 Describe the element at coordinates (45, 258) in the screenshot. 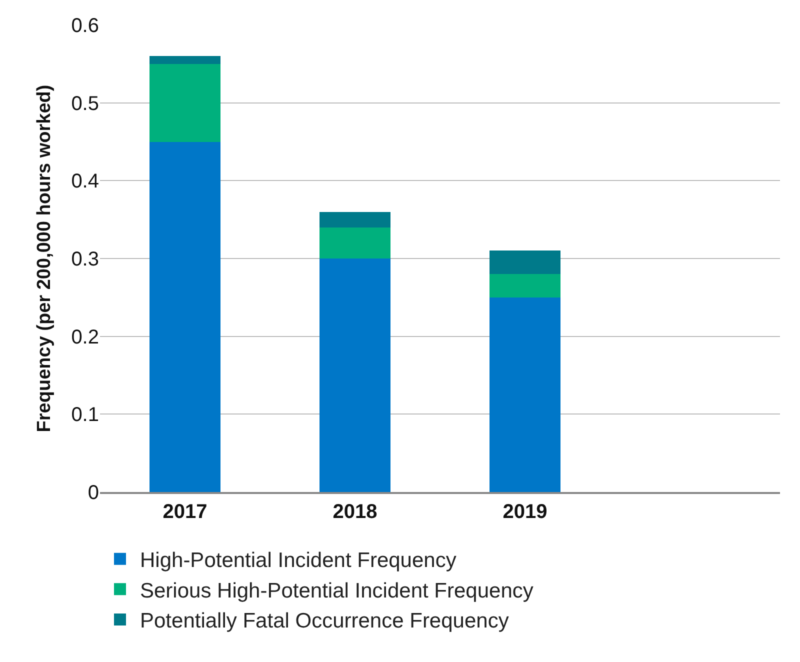

I see `y-axis-title: Frequency (per 200,000 hours worked)` at that location.